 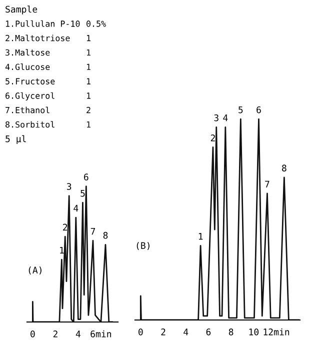 I want to click on x-tick-label: 6, so click(x=208, y=332).